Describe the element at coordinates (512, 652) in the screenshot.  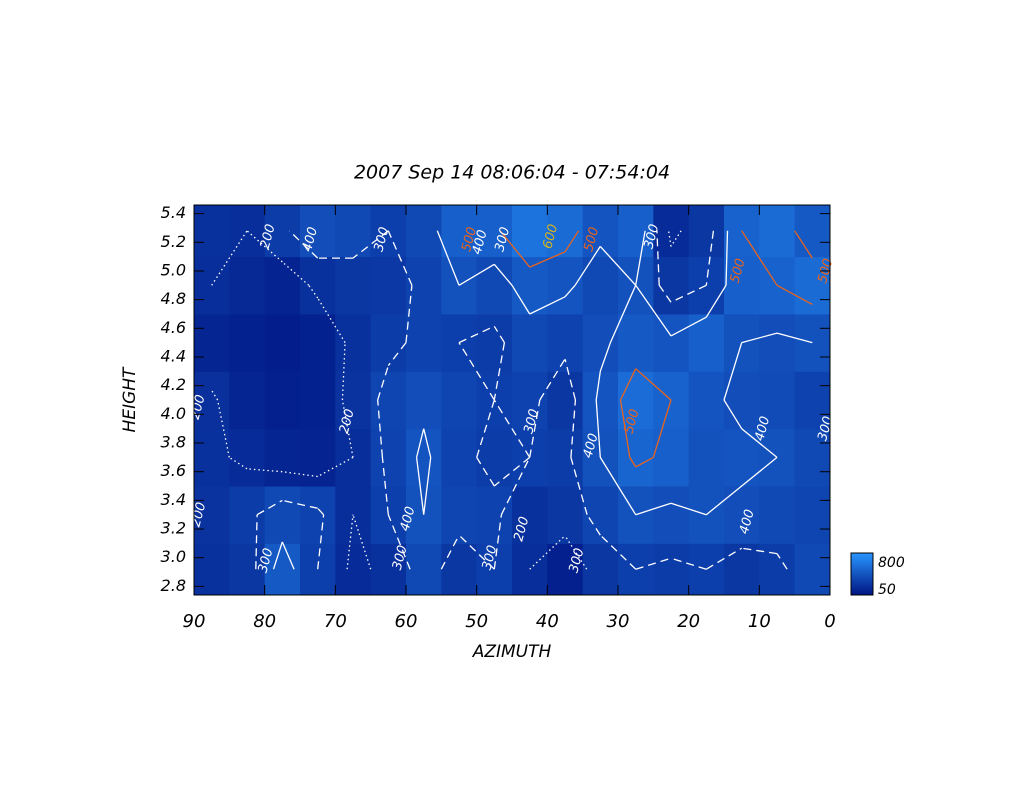
I see `x-axis-label: AZIMUTH` at that location.